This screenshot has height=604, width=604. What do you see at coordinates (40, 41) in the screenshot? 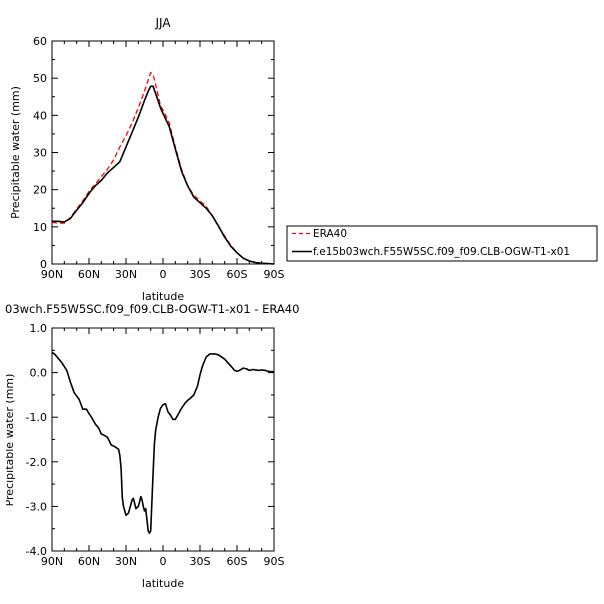
I see `top-y-tick-label: 60` at bounding box center [40, 41].